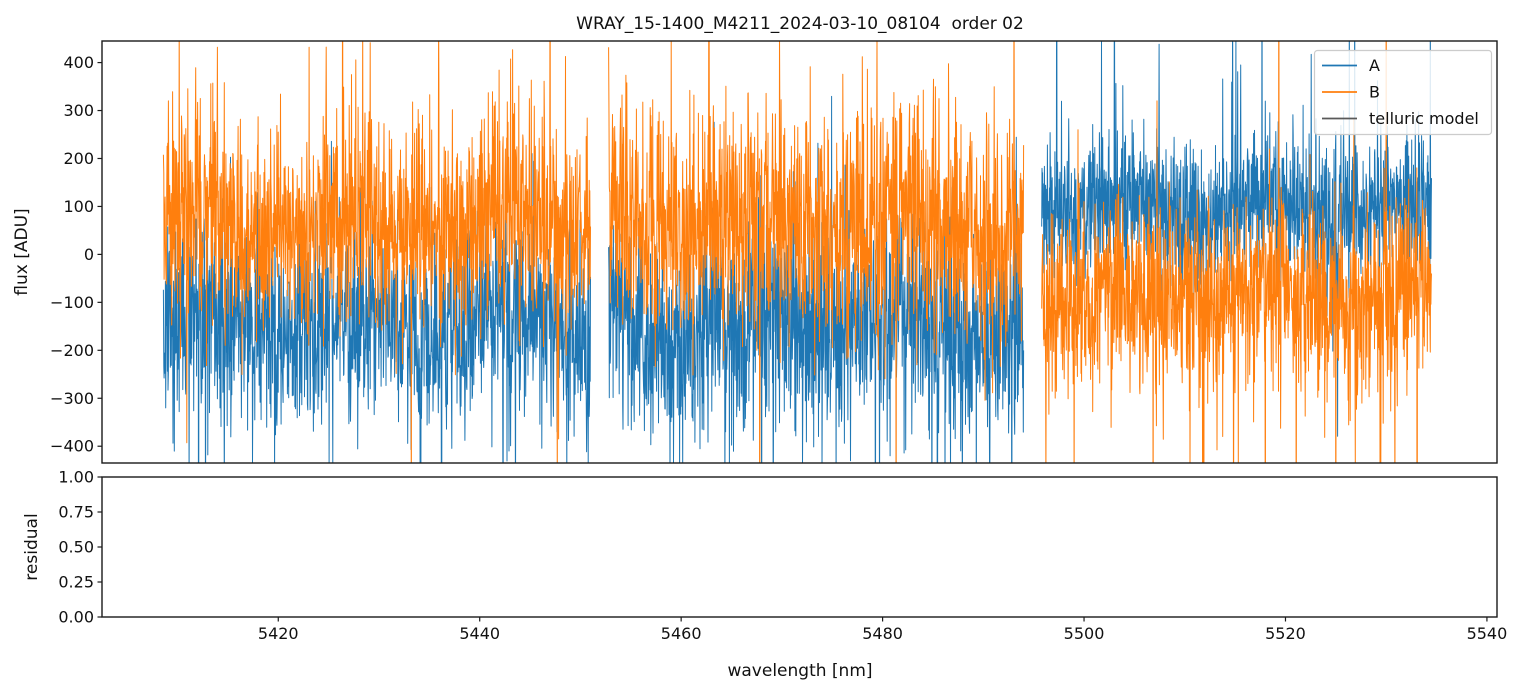 The height and width of the screenshot is (696, 1518). I want to click on flux-y-tick-label: 200, so click(78, 158).